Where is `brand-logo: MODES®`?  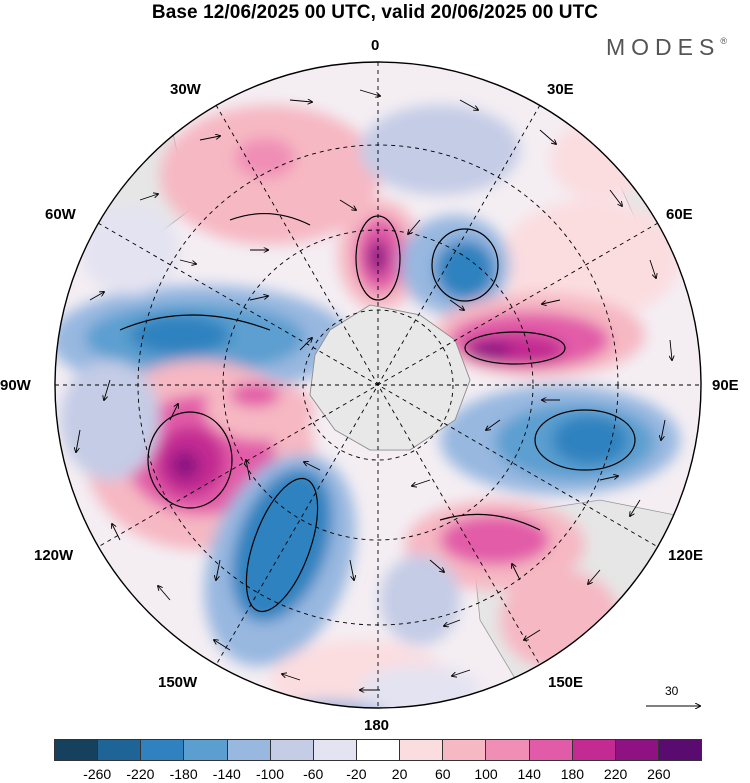 brand-logo: MODES® is located at coordinates (666, 47).